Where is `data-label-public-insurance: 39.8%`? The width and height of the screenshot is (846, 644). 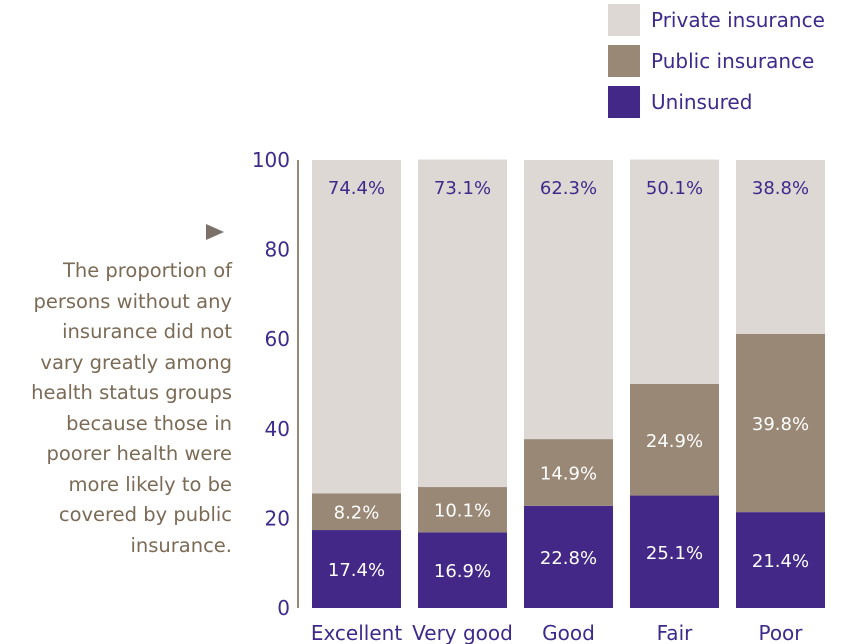 data-label-public-insurance: 39.8% is located at coordinates (780, 424).